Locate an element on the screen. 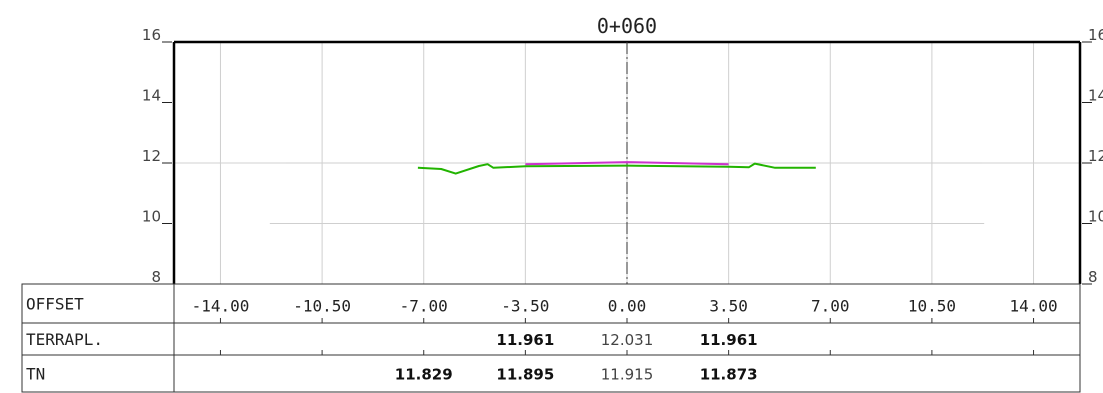 The image size is (1103, 393). offset-label: 3.50 is located at coordinates (728, 306).